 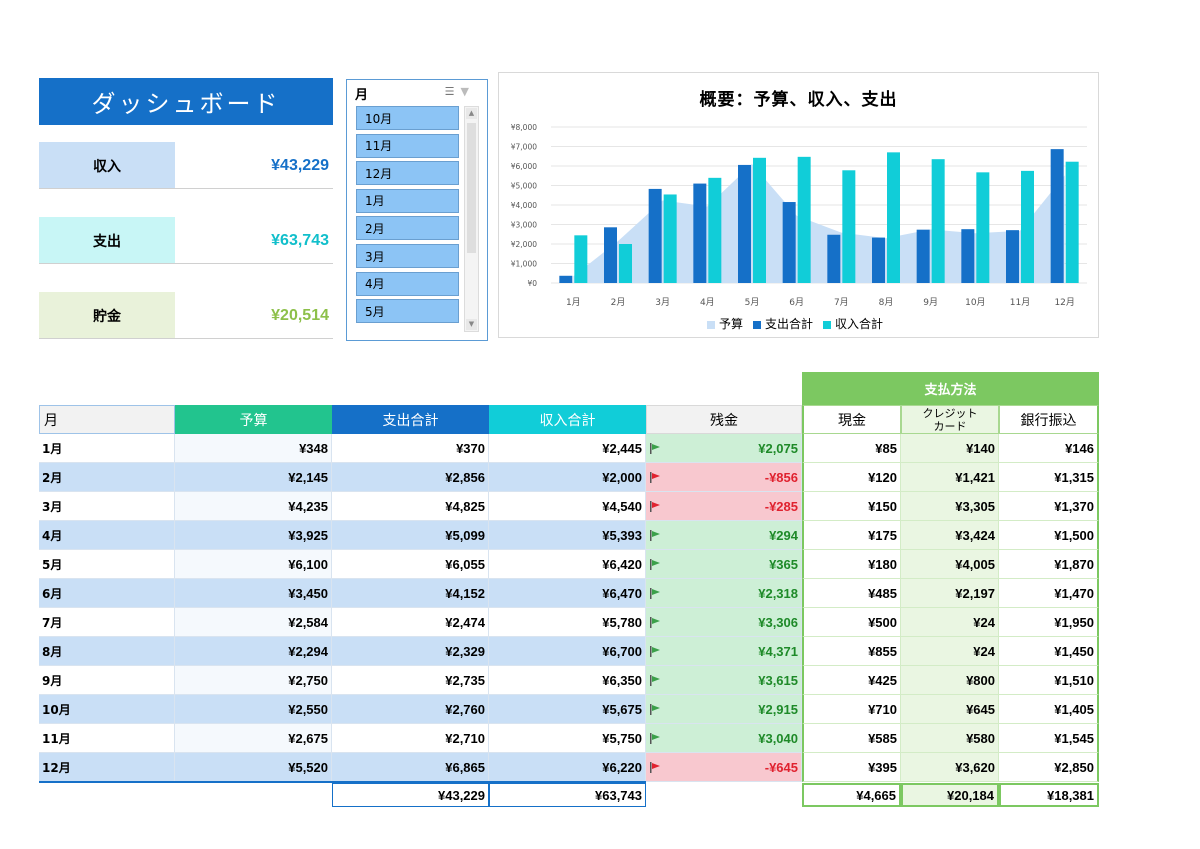 I want to click on cell-budget: ¥3,450, so click(x=253, y=593).